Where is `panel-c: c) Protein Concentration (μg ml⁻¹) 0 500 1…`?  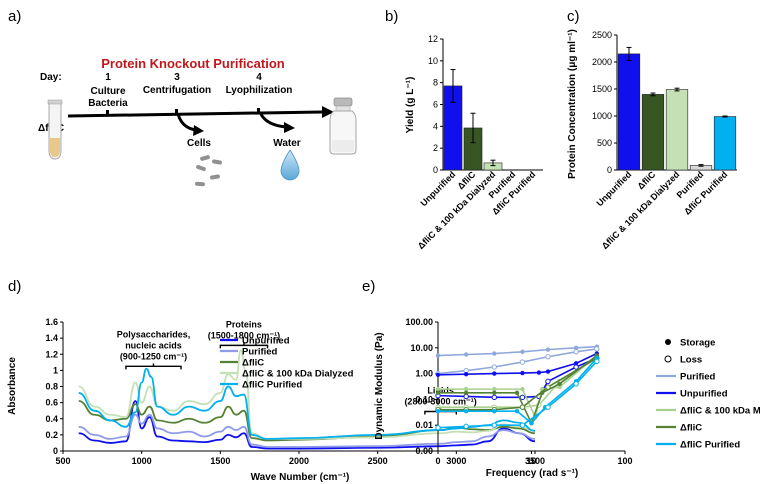 panel-c: c) Protein Concentration (μg ml⁻¹) 0 500 1… is located at coordinates (652, 129).